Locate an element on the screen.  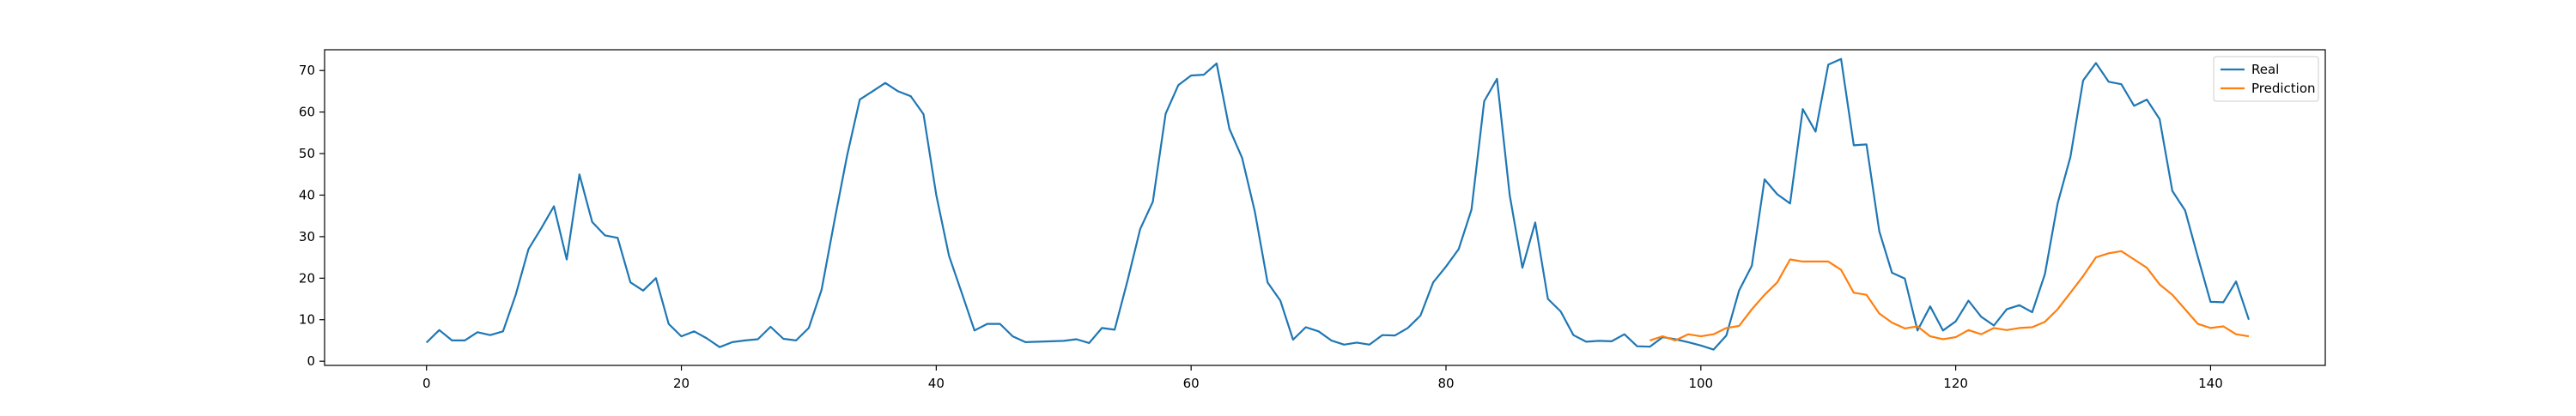
x-tick-label: 20 is located at coordinates (682, 383).